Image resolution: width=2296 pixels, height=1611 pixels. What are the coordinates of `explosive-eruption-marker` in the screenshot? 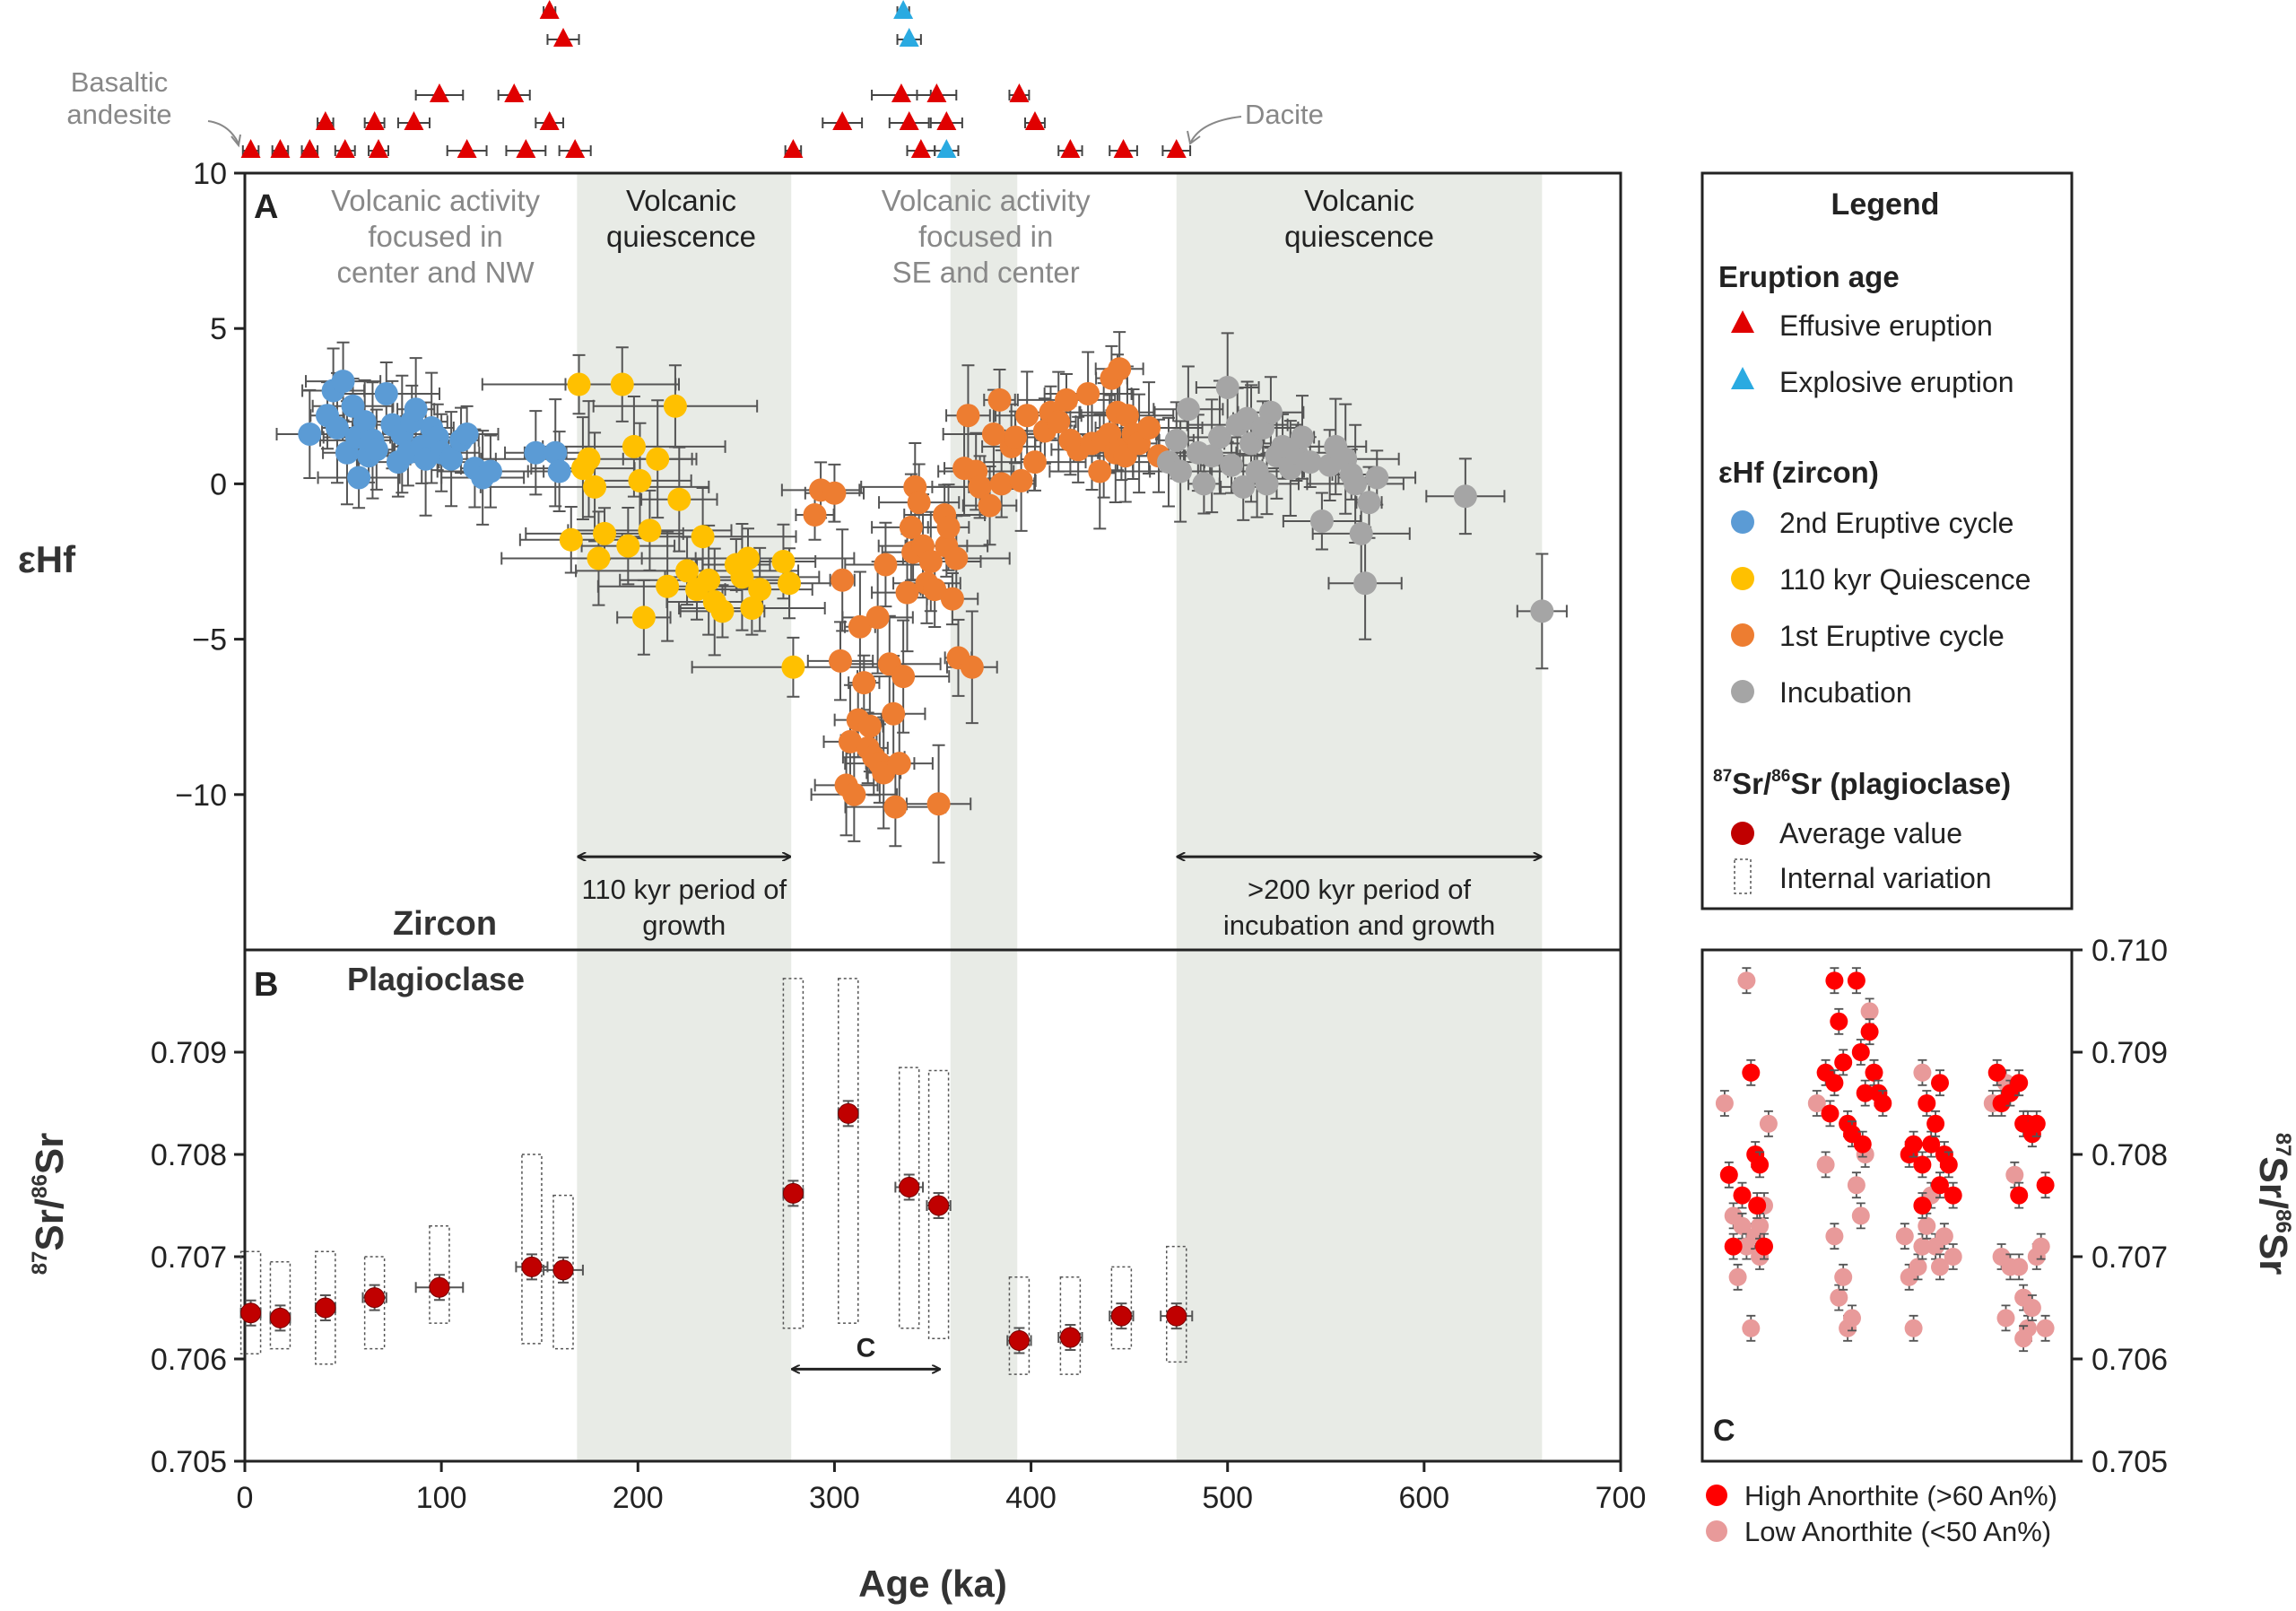 It's located at (909, 37).